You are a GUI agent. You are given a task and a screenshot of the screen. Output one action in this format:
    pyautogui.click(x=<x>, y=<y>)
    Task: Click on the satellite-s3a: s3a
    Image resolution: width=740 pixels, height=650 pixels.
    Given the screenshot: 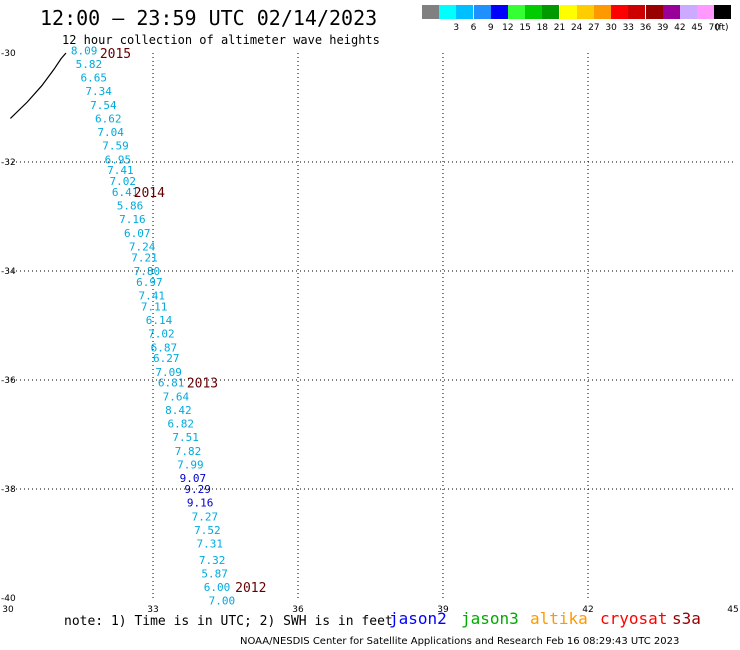 What is the action you would take?
    pyautogui.click(x=686, y=618)
    